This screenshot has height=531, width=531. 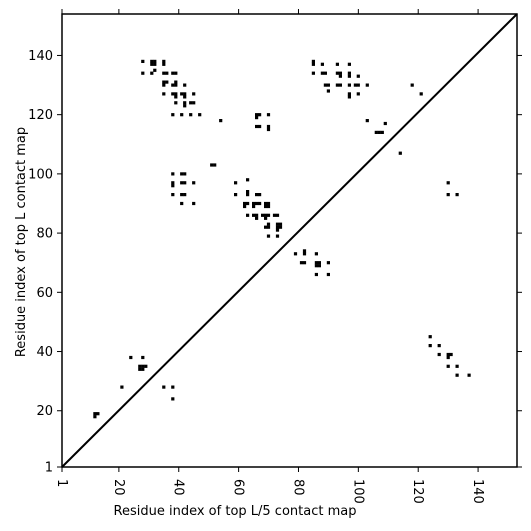 I want to click on y-tick-label: 100, so click(x=40, y=174).